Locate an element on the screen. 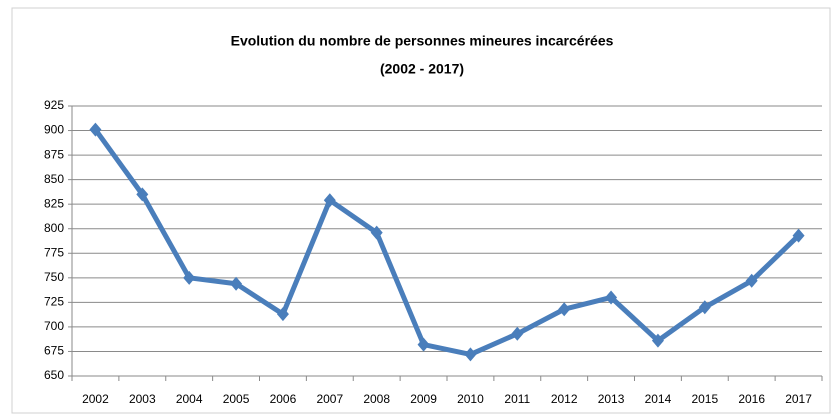  x-tick-label: 2016 is located at coordinates (751, 399).